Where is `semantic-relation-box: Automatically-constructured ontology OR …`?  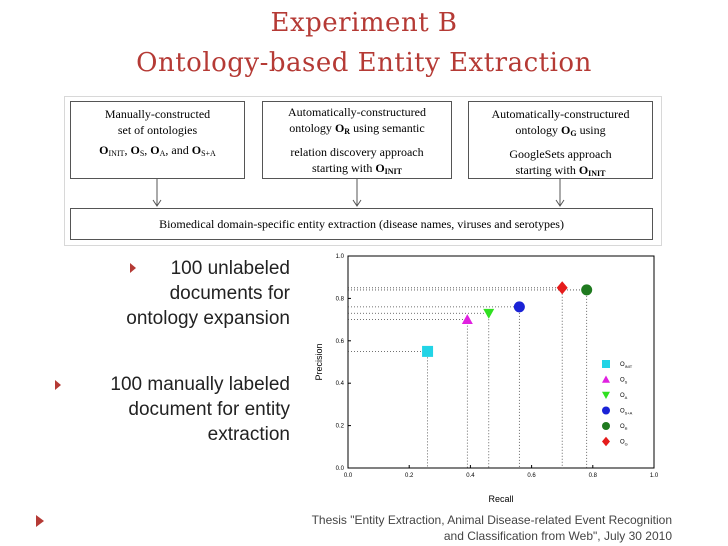 semantic-relation-box: Automatically-constructured ontology OR … is located at coordinates (357, 140).